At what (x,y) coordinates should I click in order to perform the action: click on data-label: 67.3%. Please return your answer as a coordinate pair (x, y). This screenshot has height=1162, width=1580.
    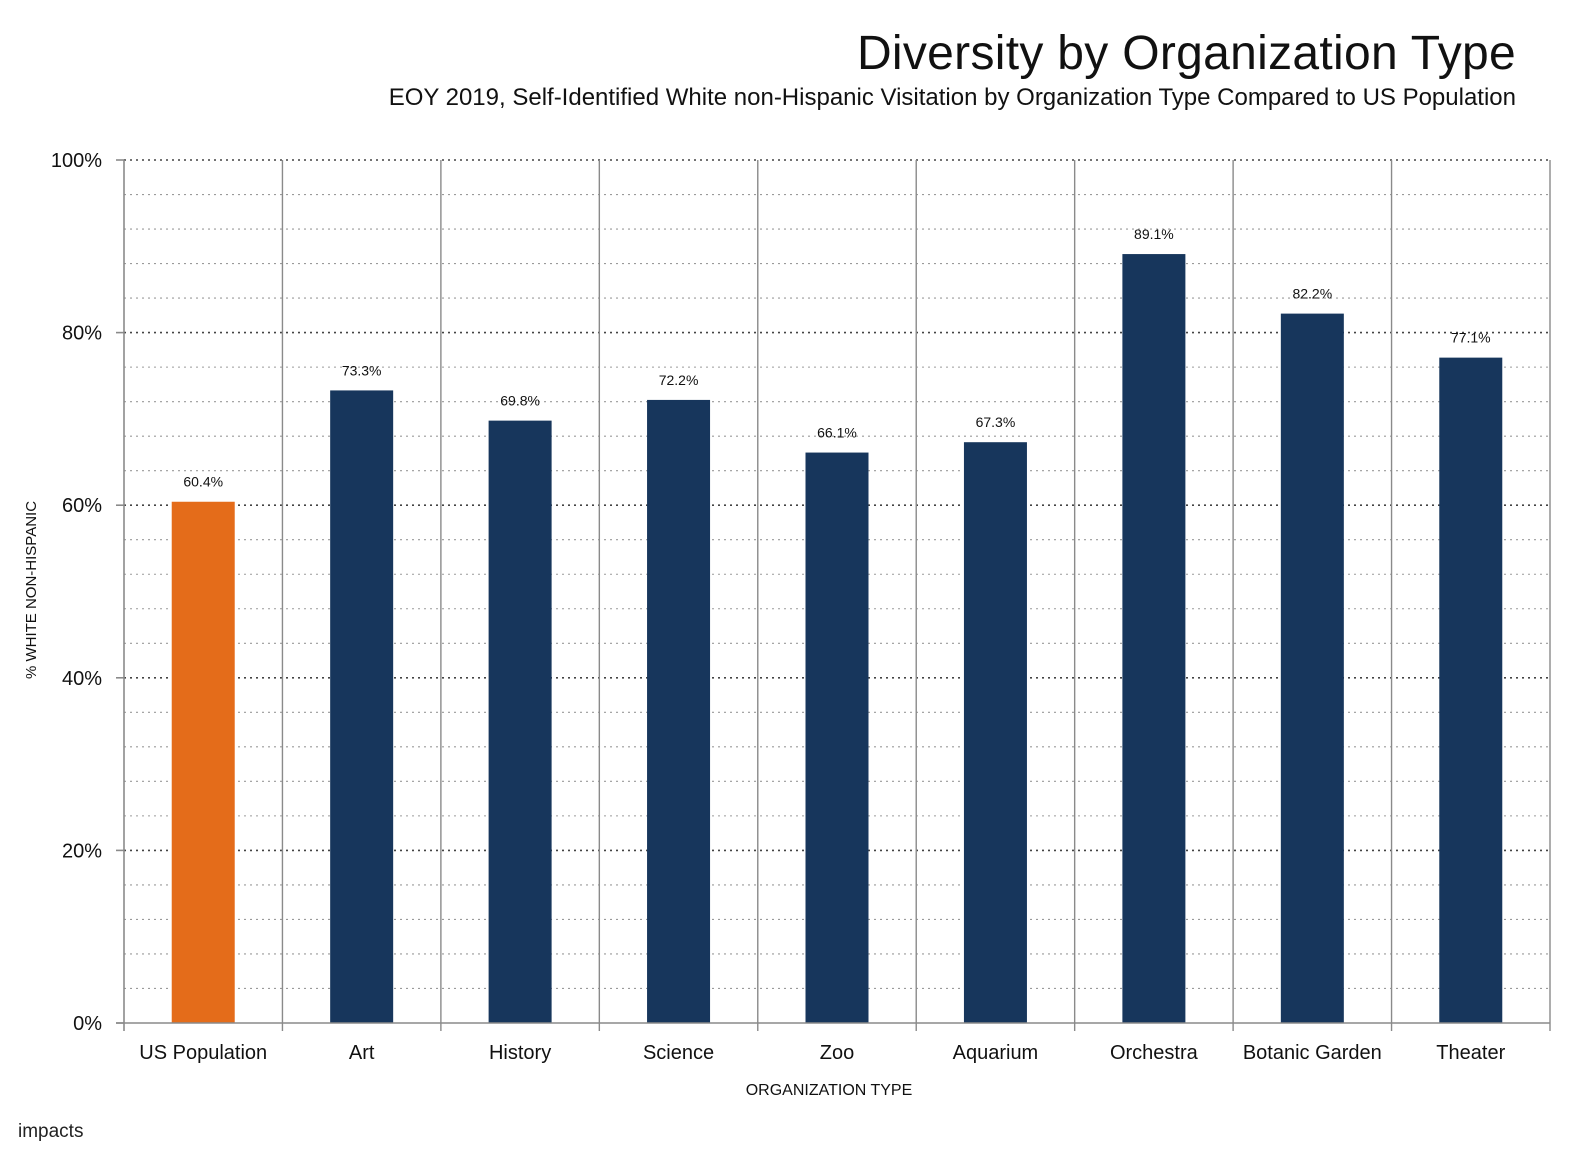
    Looking at the image, I should click on (996, 422).